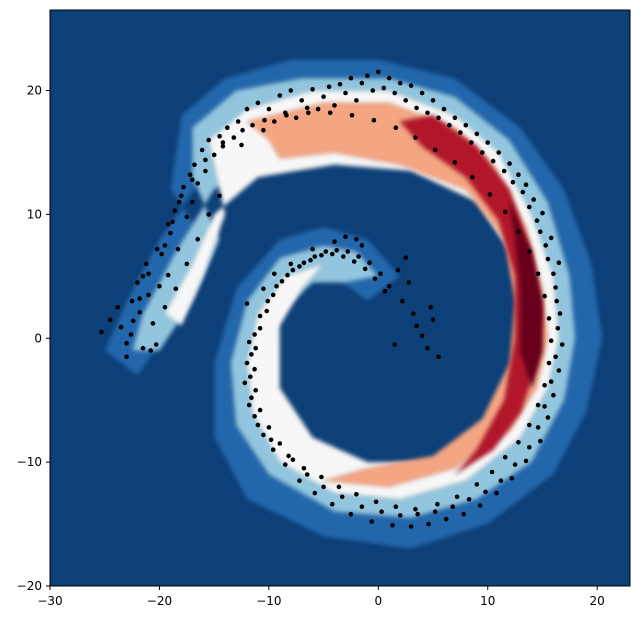 The image size is (640, 621). I want to click on x-tick-label: −10, so click(268, 601).